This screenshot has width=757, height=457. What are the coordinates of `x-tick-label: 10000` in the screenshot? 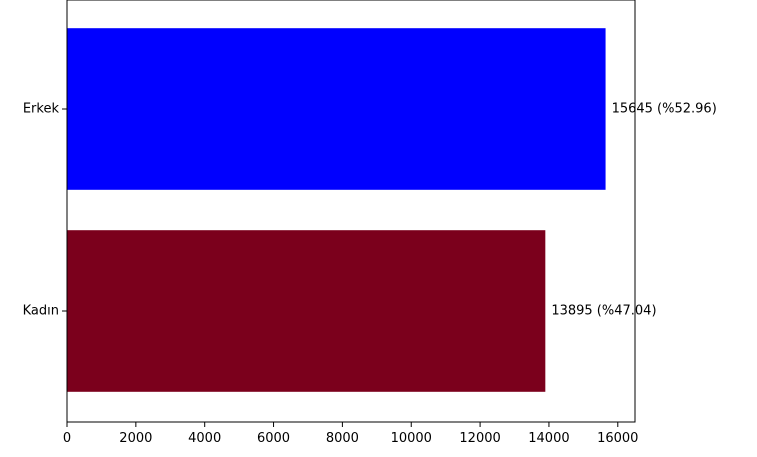 It's located at (411, 438).